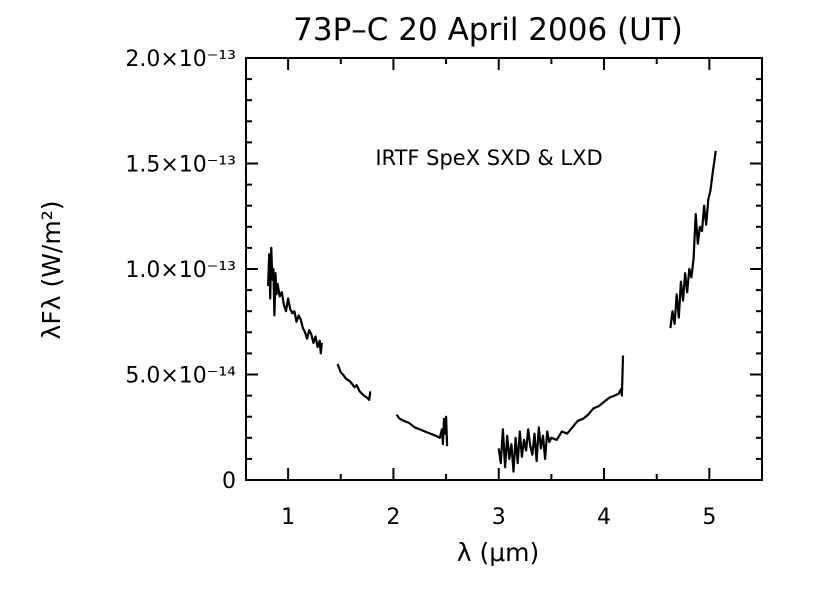 This screenshot has height=593, width=830. Describe the element at coordinates (51, 270) in the screenshot. I see `y-axis-label: λFλ (W/m²)` at that location.